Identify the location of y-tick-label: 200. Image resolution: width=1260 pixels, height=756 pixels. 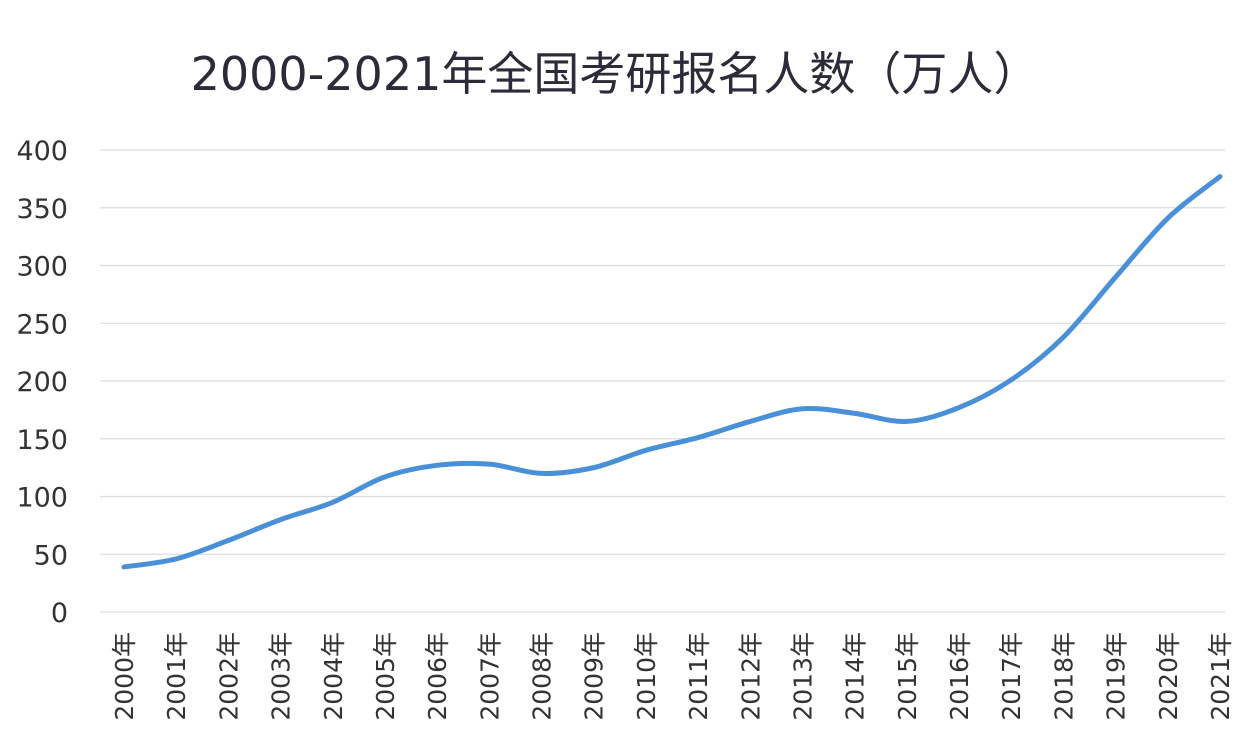
(42, 382).